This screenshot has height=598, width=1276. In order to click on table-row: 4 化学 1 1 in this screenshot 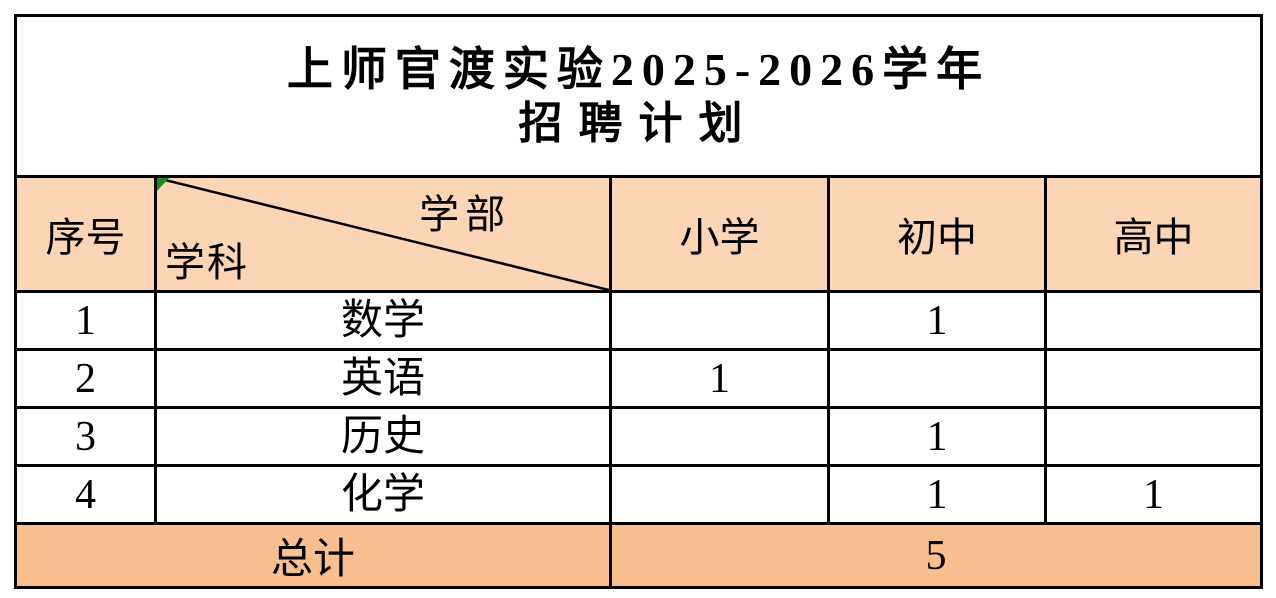, I will do `click(638, 494)`.